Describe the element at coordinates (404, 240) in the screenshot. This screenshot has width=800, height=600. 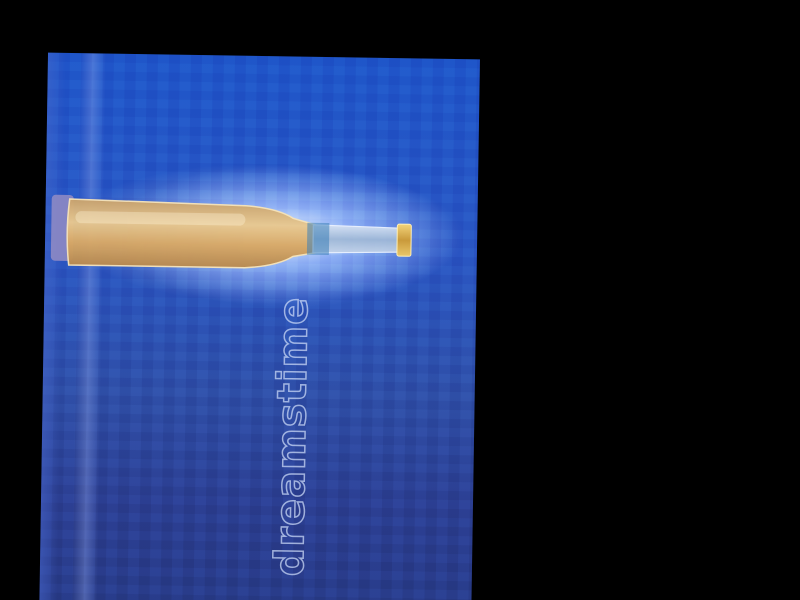
I see `bottle-cap` at that location.